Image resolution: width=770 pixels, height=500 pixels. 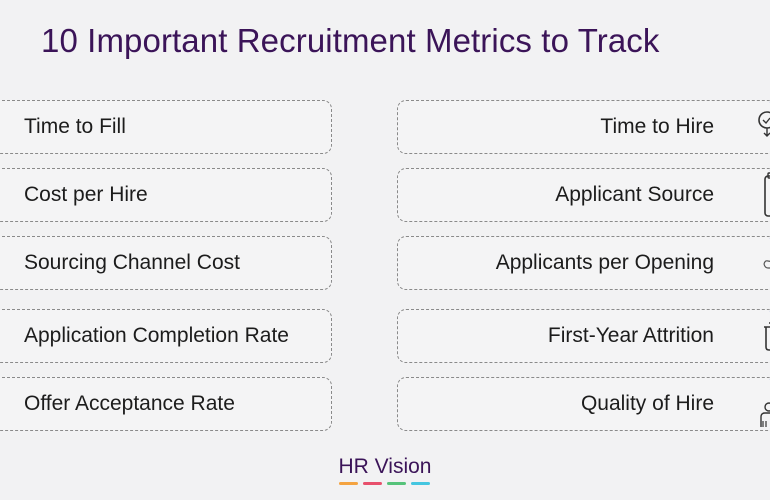 What do you see at coordinates (764, 127) in the screenshot?
I see `stopwatch-icon` at bounding box center [764, 127].